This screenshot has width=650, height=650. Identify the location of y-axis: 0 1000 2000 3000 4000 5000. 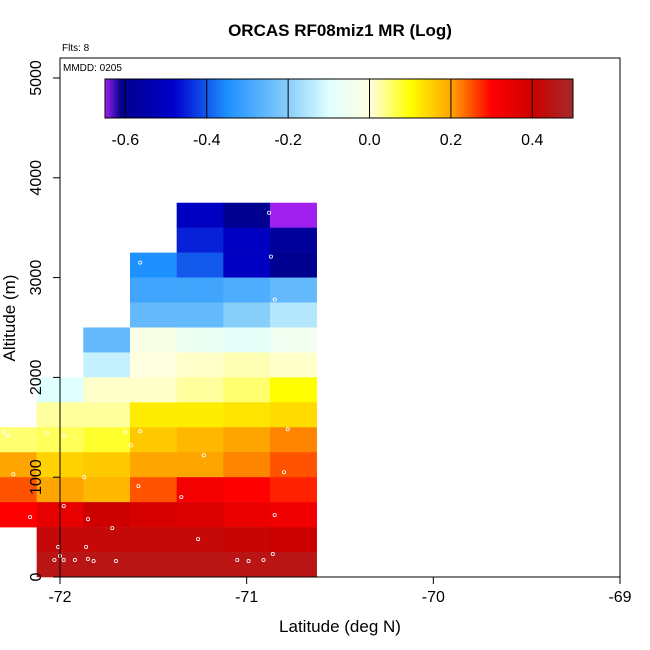
(44, 320).